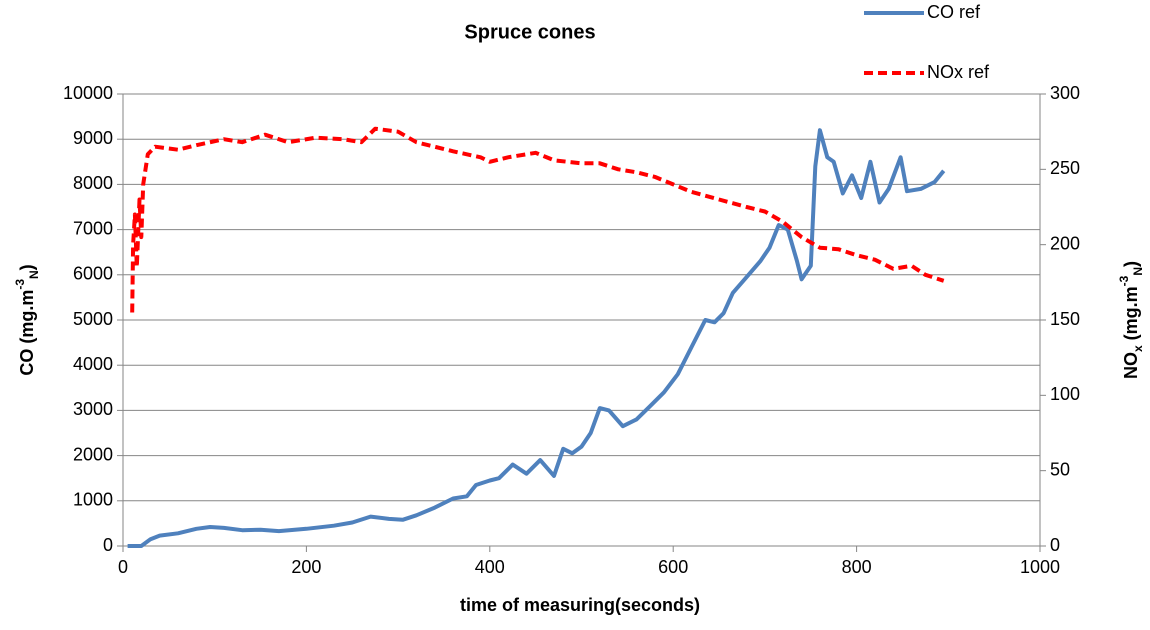 The width and height of the screenshot is (1150, 630). What do you see at coordinates (123, 567) in the screenshot?
I see `x-tick-label: 0` at bounding box center [123, 567].